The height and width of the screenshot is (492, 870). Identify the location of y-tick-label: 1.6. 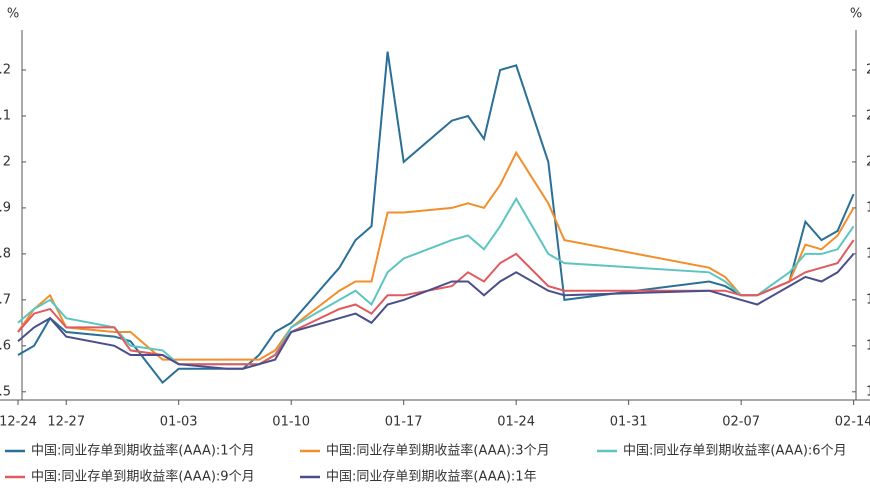
(5, 345).